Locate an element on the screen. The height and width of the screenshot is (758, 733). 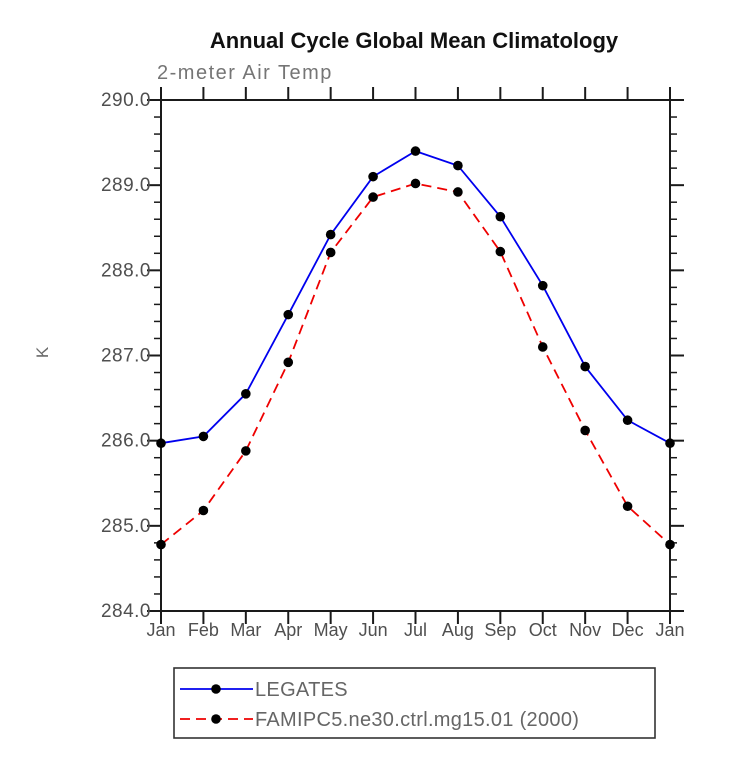
legend-item-label: LEGATES is located at coordinates (301, 690).